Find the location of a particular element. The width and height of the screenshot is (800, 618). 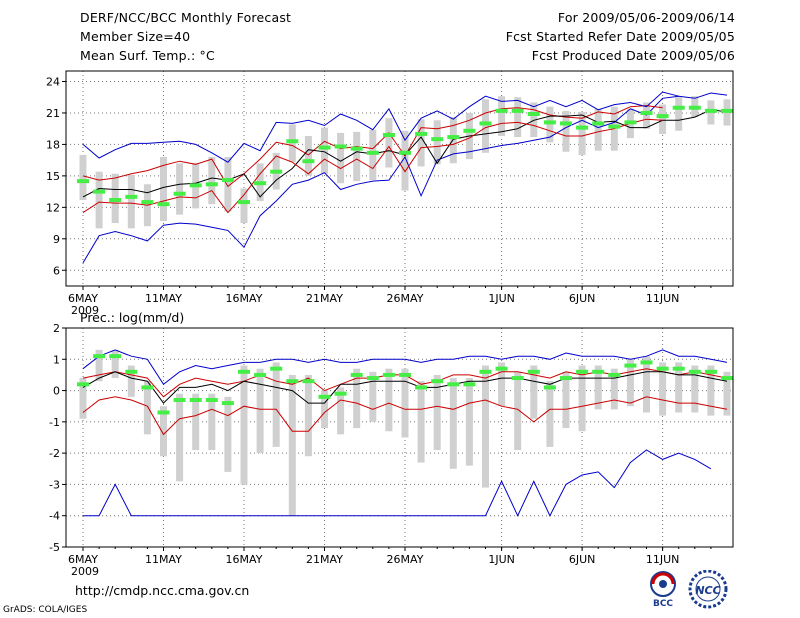

y-tick-label: 12 is located at coordinates (53, 207).